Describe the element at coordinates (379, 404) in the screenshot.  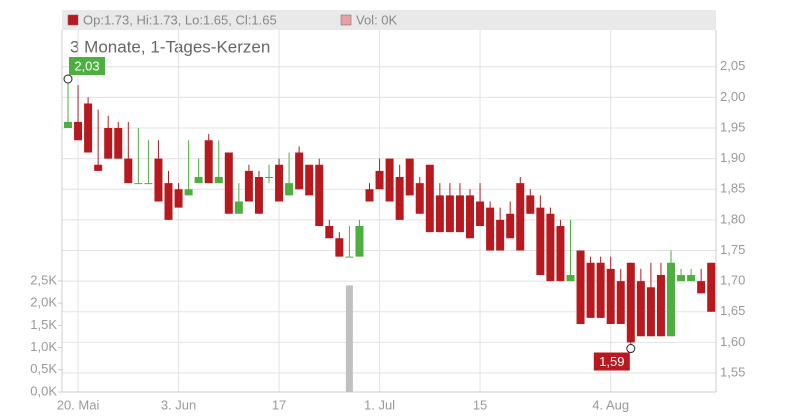
I see `x-tick-label: 1. Jul` at that location.